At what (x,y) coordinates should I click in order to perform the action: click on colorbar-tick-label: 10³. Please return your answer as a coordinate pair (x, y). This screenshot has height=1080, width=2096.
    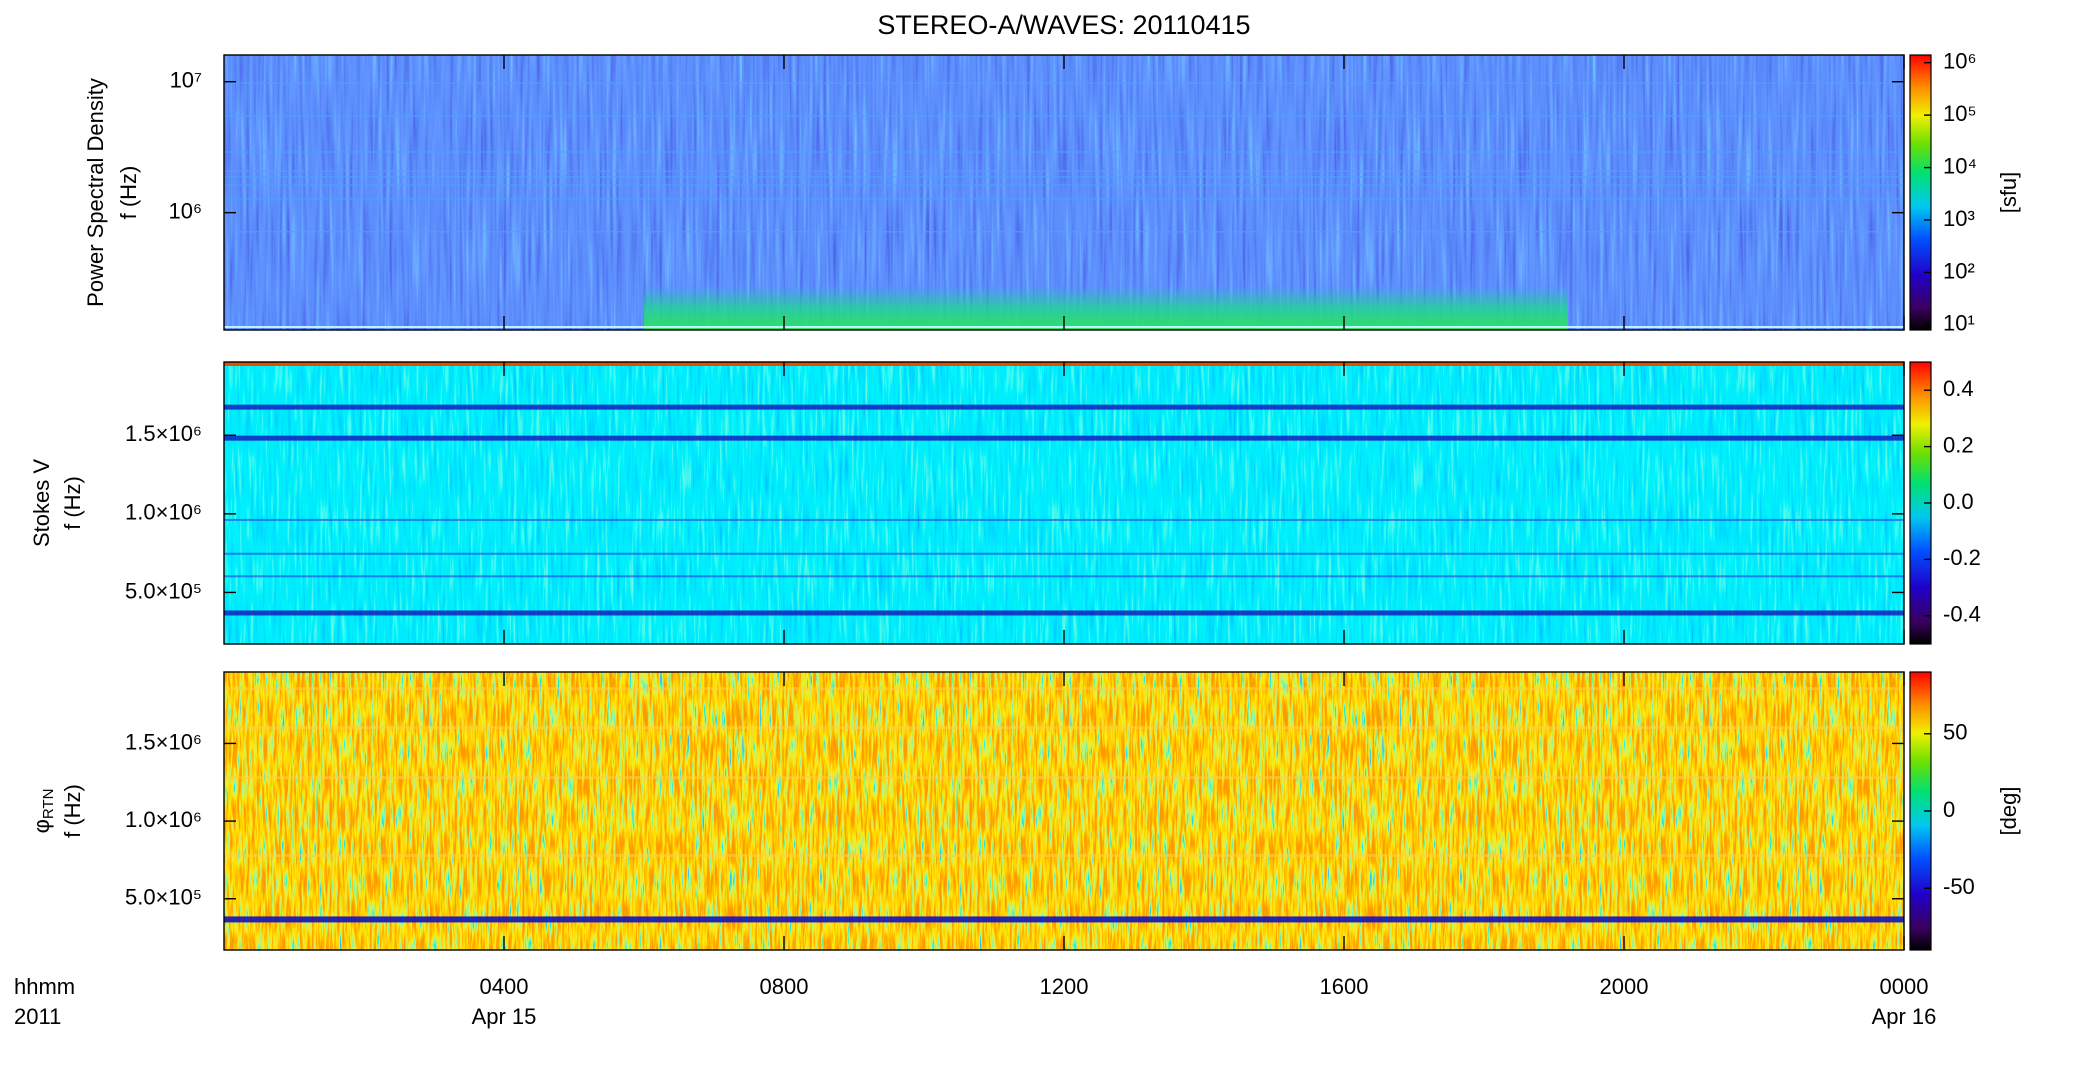
    Looking at the image, I should click on (1959, 218).